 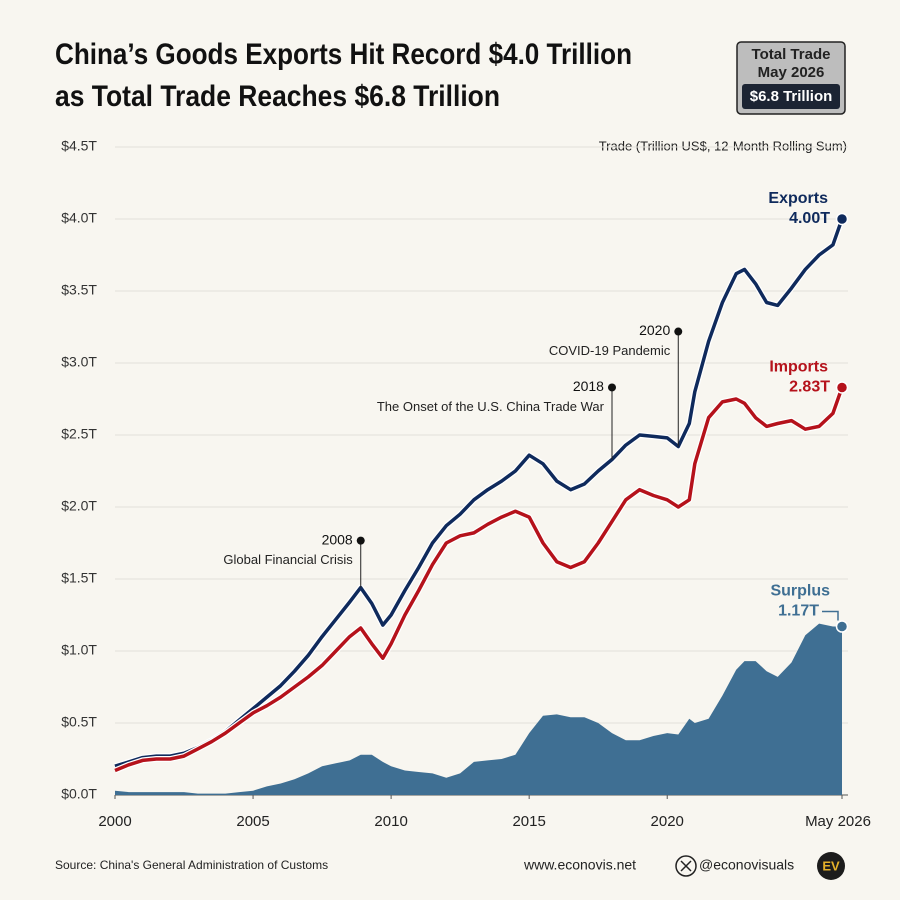 What do you see at coordinates (528, 821) in the screenshot?
I see `x-tick-label: 2015` at bounding box center [528, 821].